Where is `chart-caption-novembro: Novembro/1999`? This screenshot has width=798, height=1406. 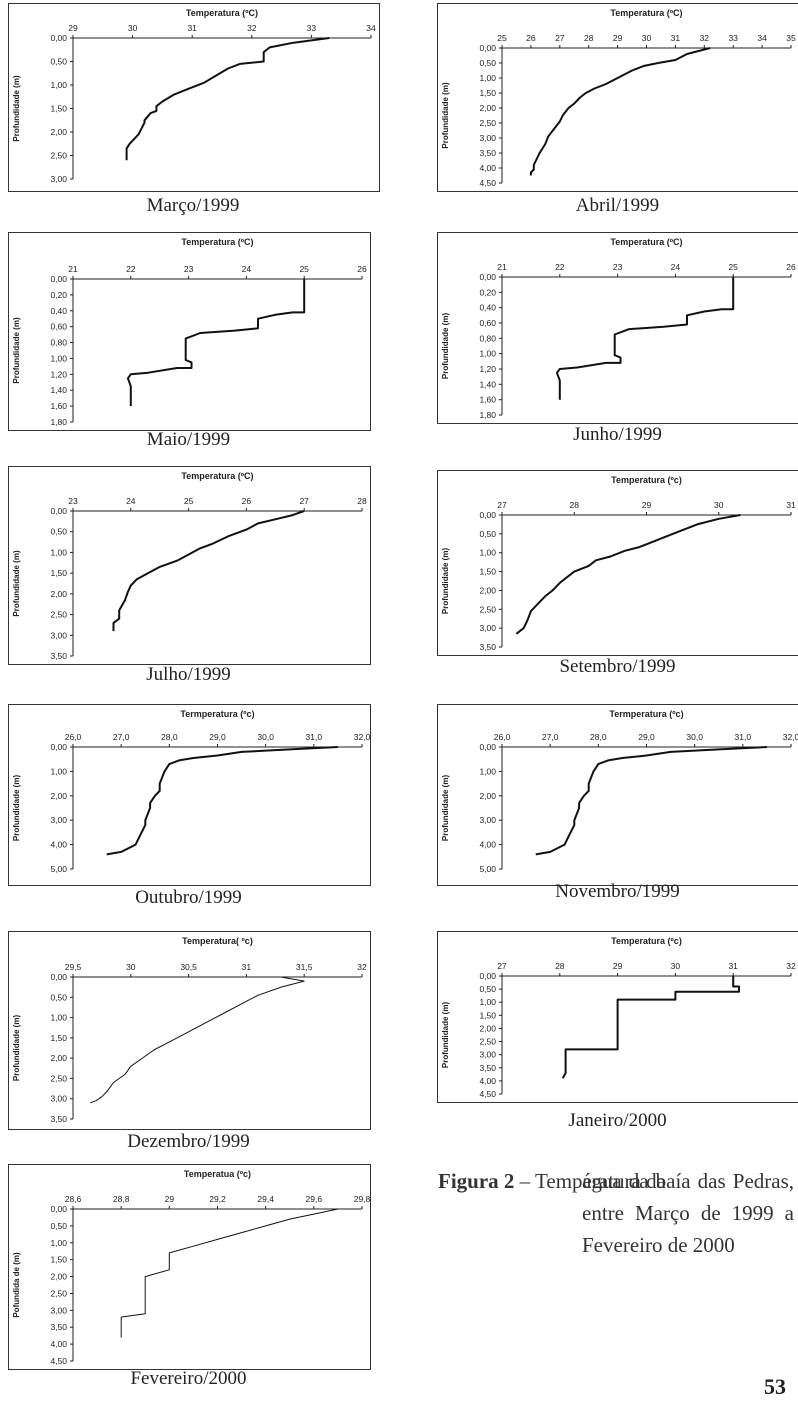 chart-caption-novembro: Novembro/1999 is located at coordinates (617, 891).